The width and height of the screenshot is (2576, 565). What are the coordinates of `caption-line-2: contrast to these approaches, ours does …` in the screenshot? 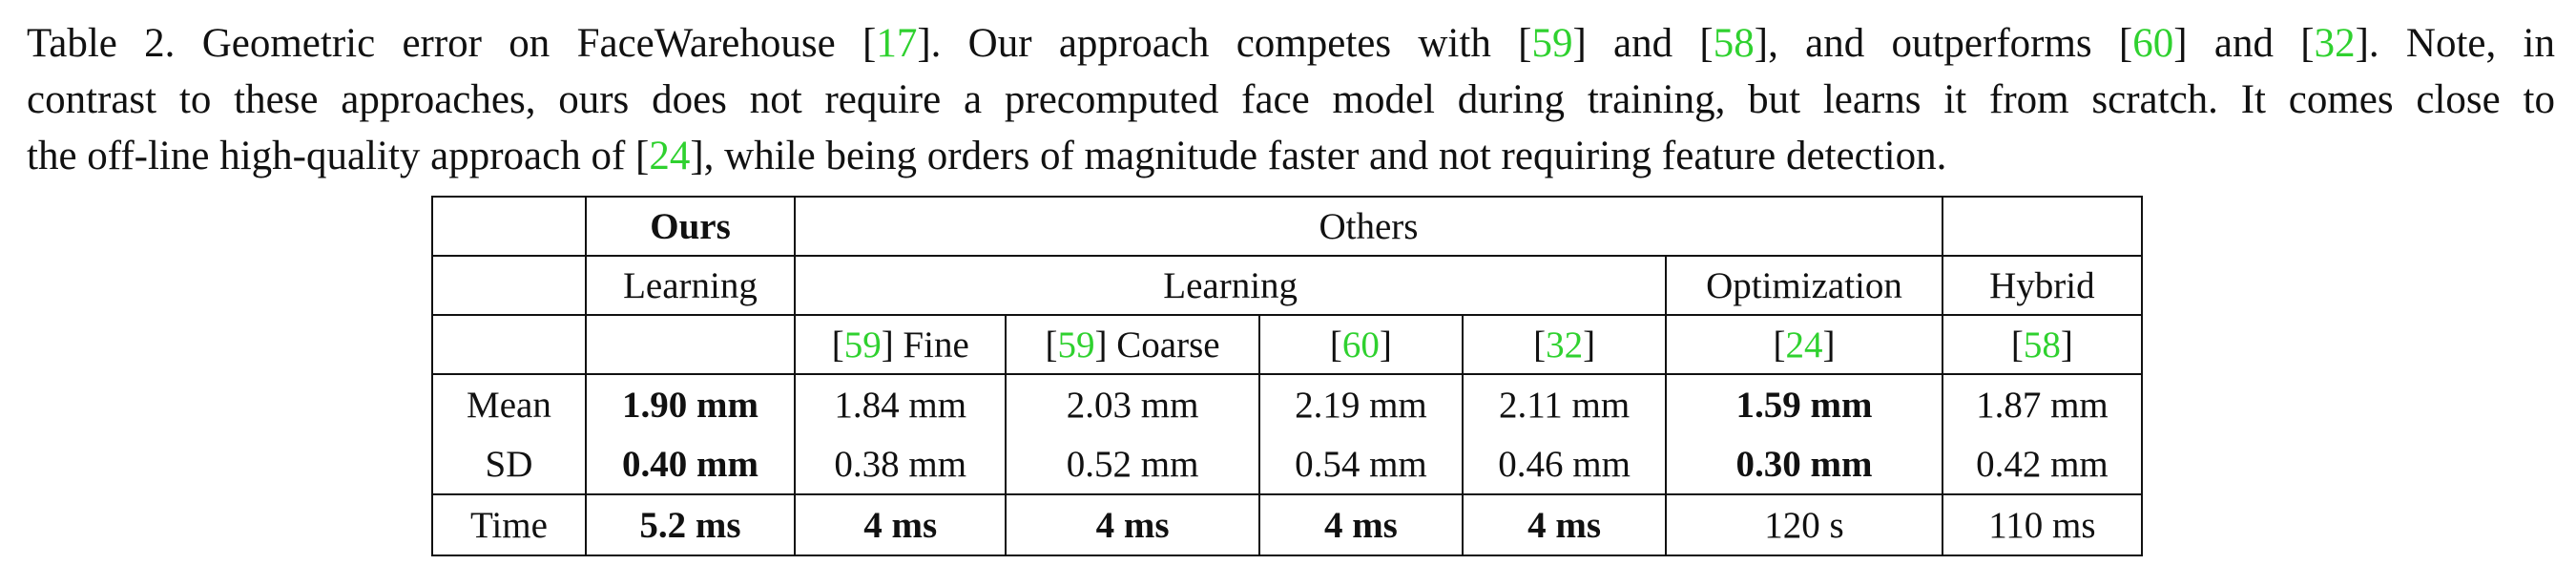 It's located at (1291, 100).